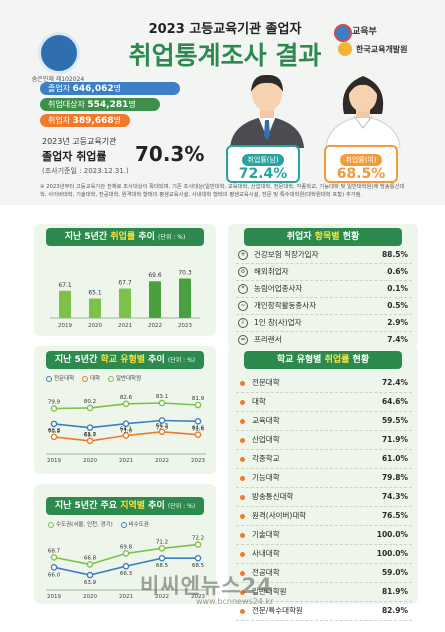 The image size is (445, 632). What do you see at coordinates (361, 160) in the screenshot?
I see `female-rate-label: 취업률(여)` at bounding box center [361, 160].